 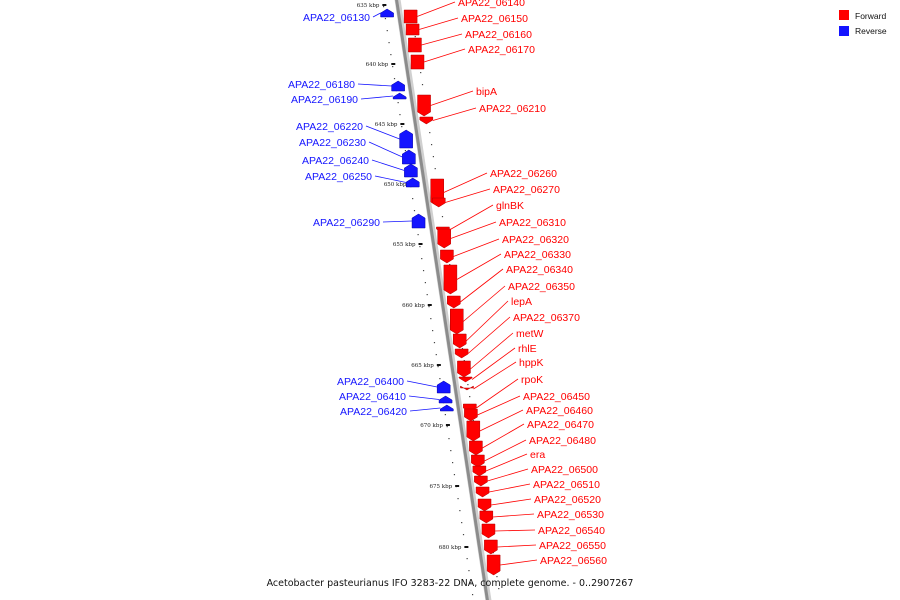 I want to click on gene-label-rhlE: rhlE, so click(x=527, y=349).